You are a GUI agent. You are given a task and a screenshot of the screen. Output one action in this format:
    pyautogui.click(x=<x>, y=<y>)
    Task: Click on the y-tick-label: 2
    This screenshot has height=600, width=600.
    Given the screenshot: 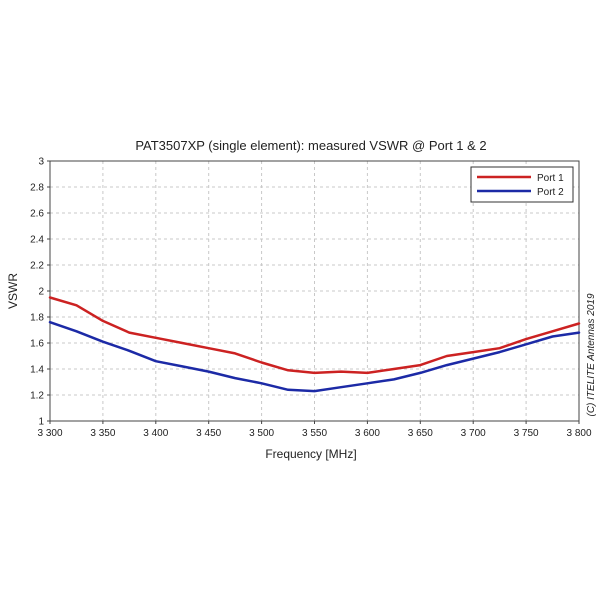 What is the action you would take?
    pyautogui.click(x=41, y=292)
    